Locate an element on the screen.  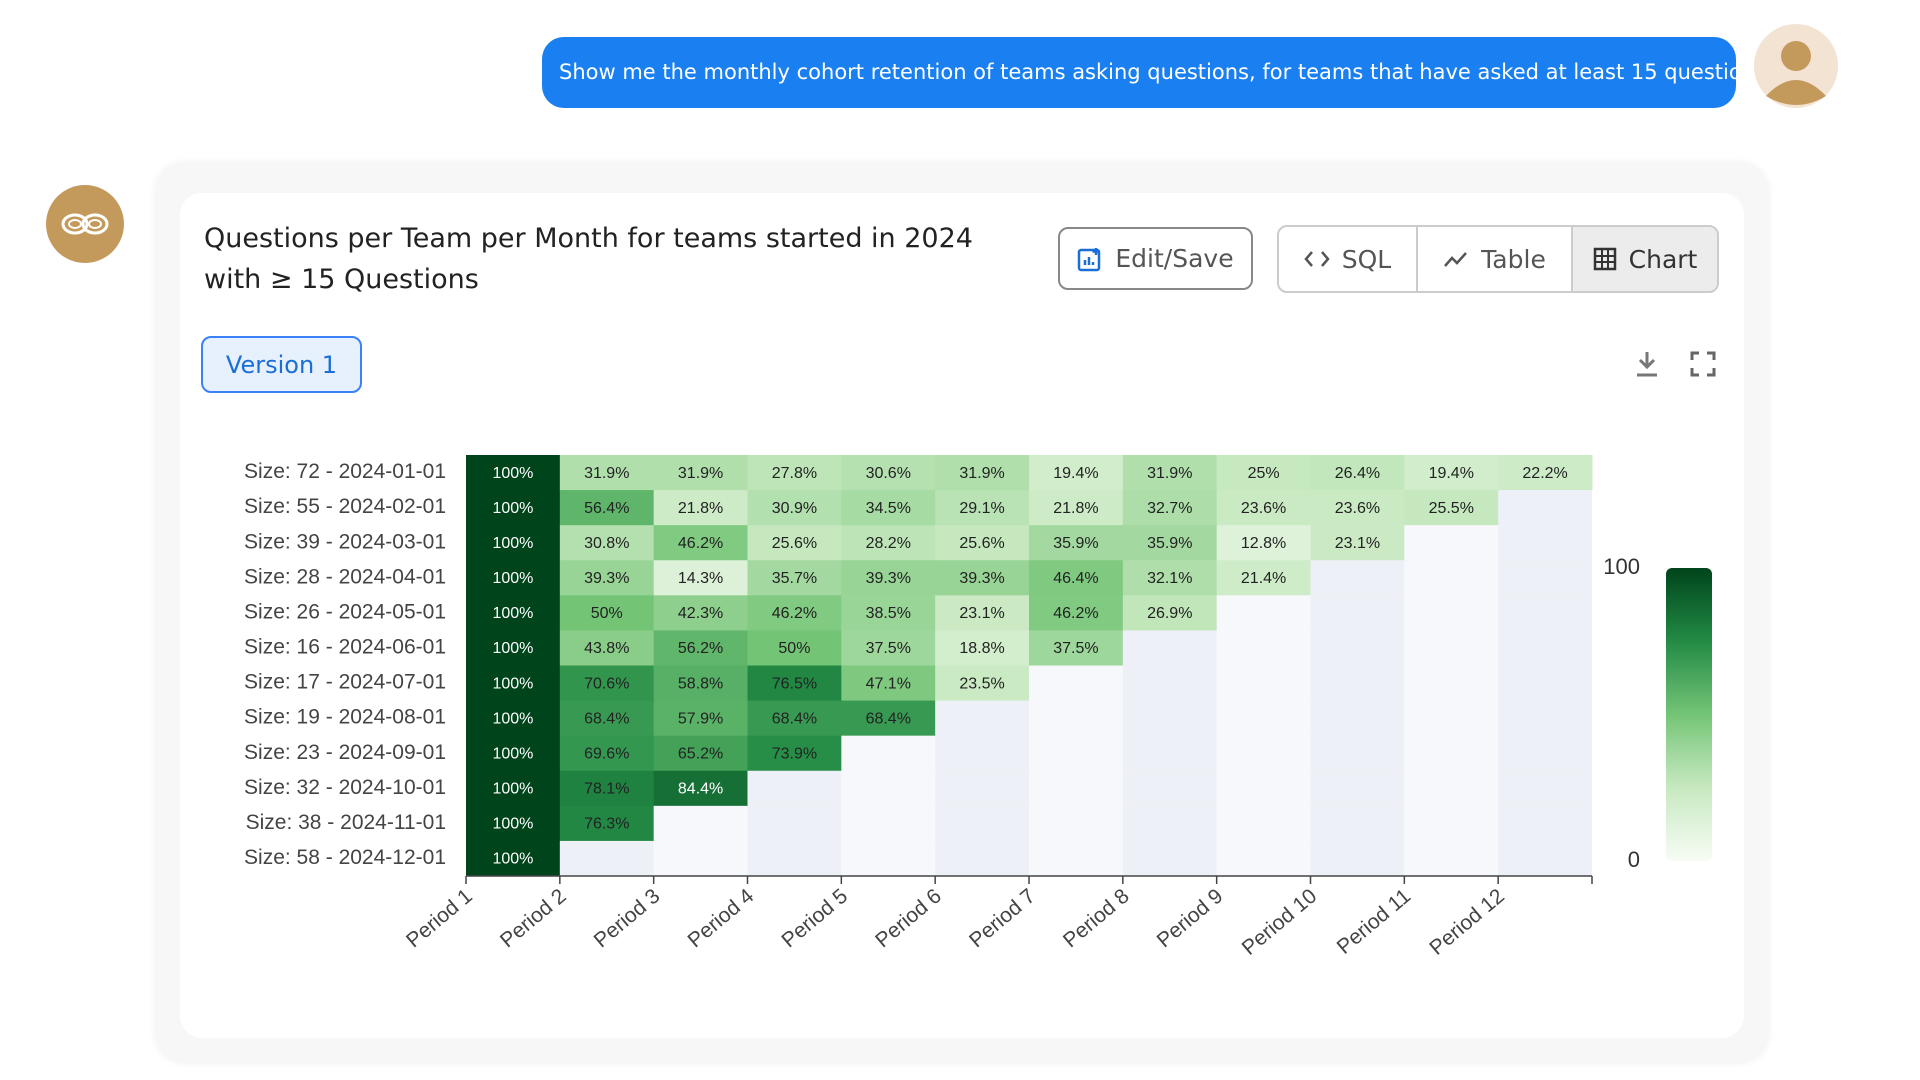
cell-label: 46.4% is located at coordinates (1075, 578).